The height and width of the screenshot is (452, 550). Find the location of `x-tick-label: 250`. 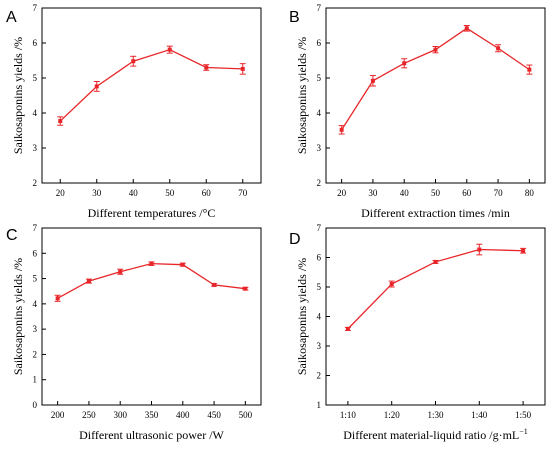

x-tick-label: 250 is located at coordinates (89, 415).